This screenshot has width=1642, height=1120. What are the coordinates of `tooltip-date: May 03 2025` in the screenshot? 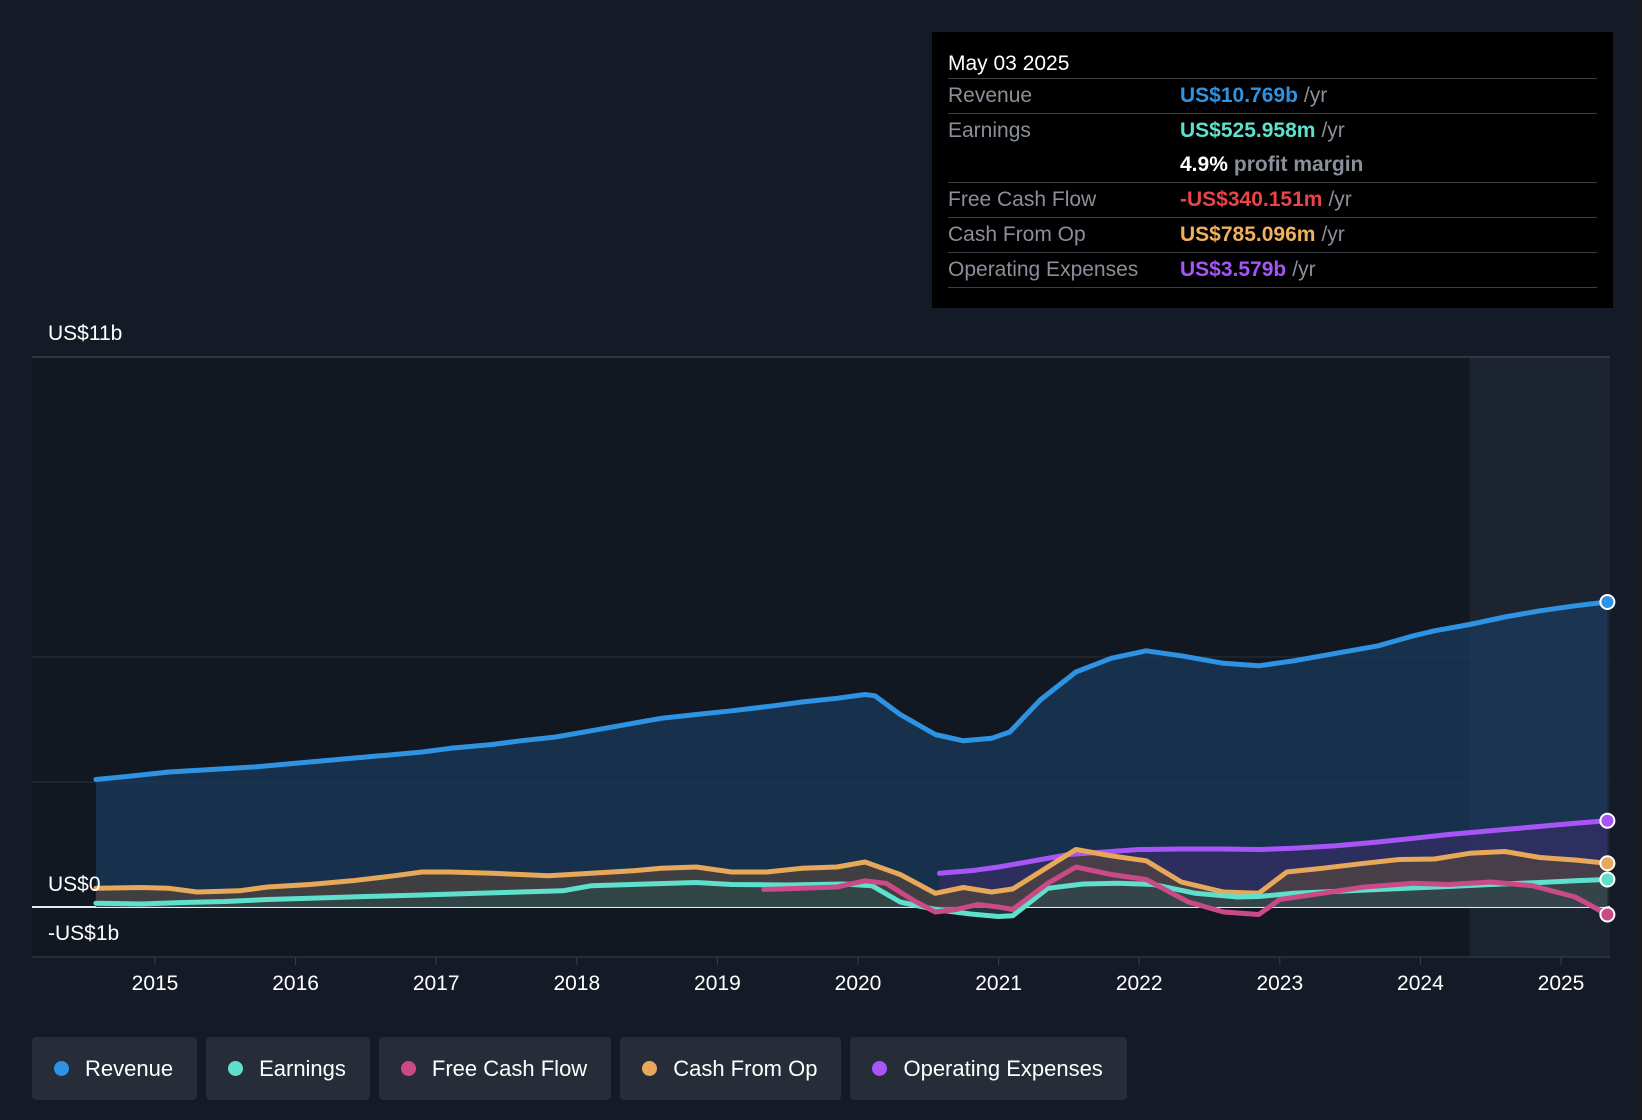 It's located at (1272, 61).